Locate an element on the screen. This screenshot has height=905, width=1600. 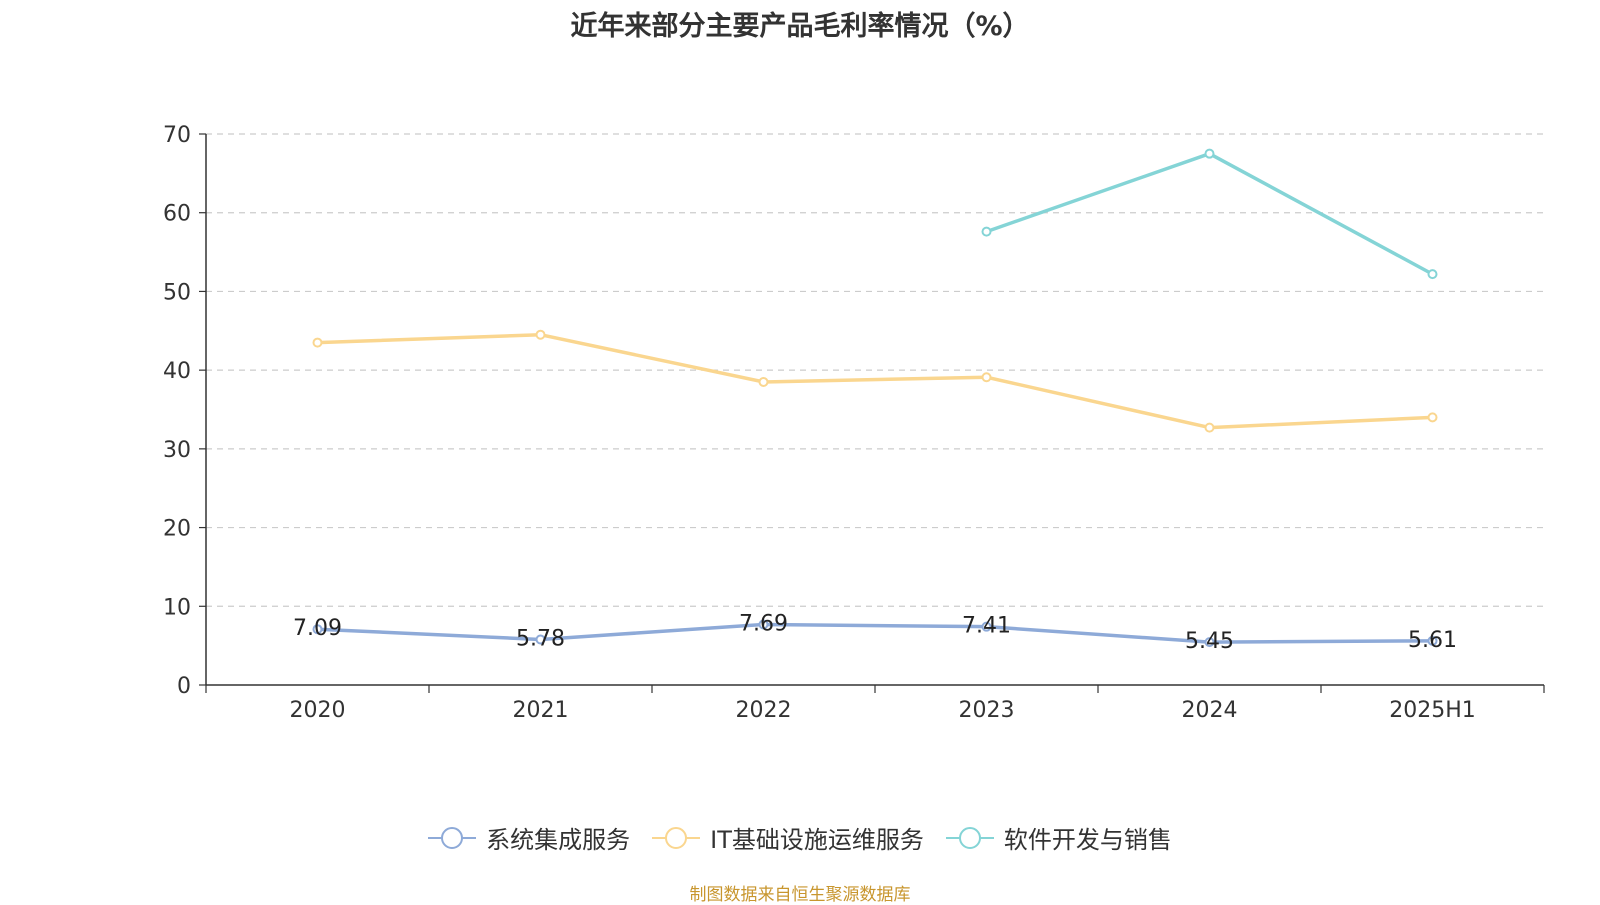
legend: 系统集成服务 IT基础设施运维服务 软件开发与销售 is located at coordinates (800, 837).